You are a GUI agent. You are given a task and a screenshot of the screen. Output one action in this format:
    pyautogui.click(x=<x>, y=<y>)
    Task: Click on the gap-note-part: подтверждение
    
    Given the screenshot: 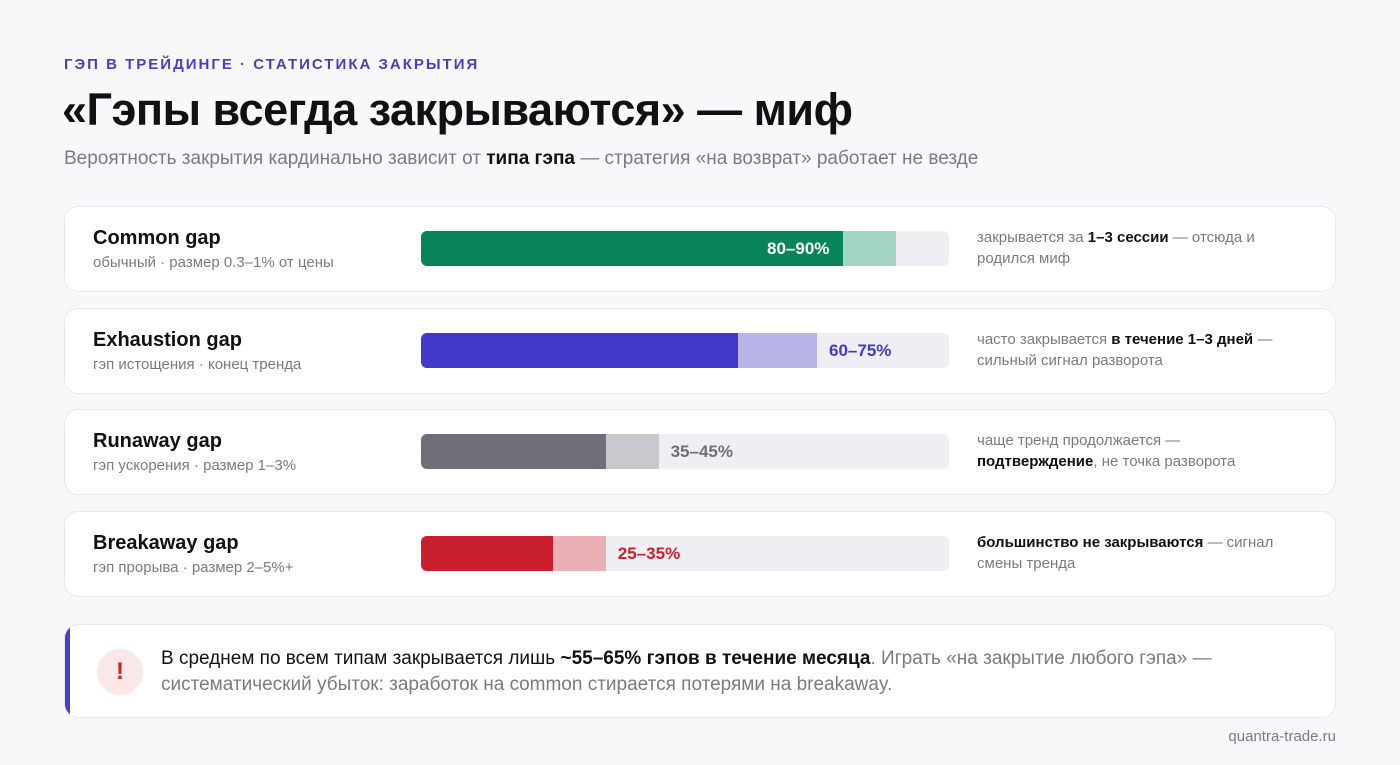 What is the action you would take?
    pyautogui.click(x=1035, y=461)
    